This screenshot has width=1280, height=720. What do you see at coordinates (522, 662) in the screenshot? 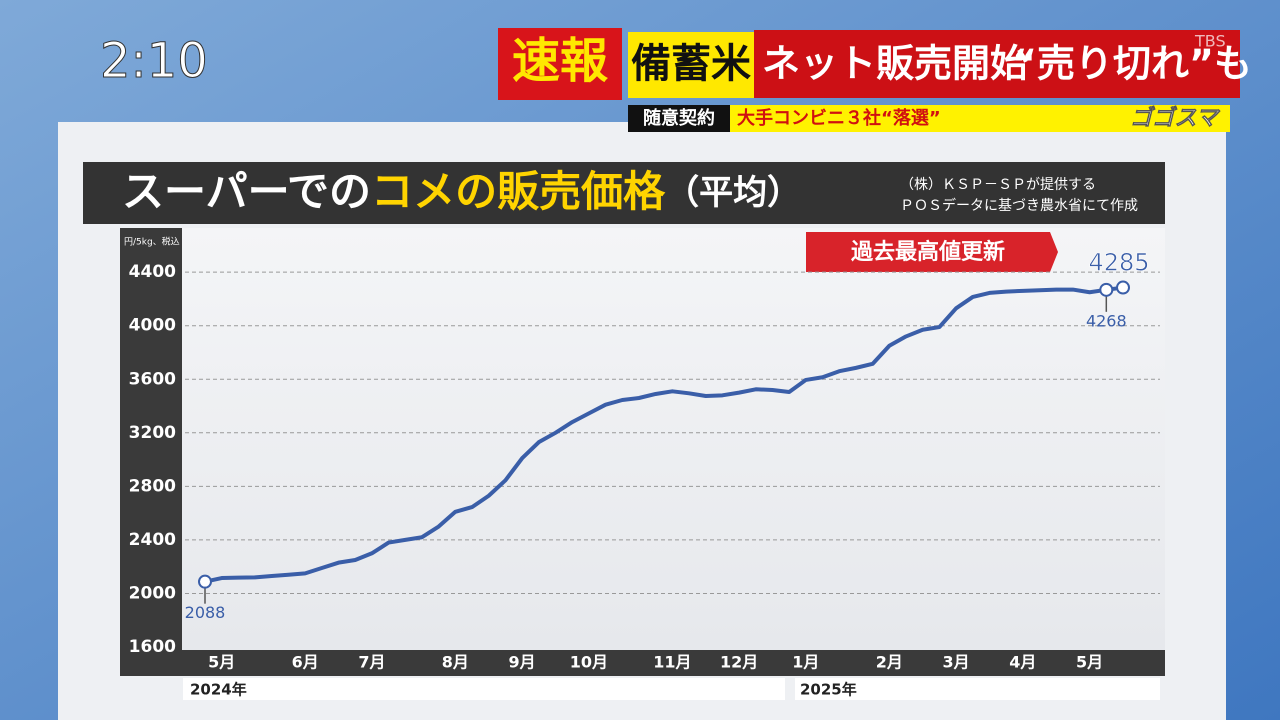
I see `x-tick-label: 9月` at bounding box center [522, 662].